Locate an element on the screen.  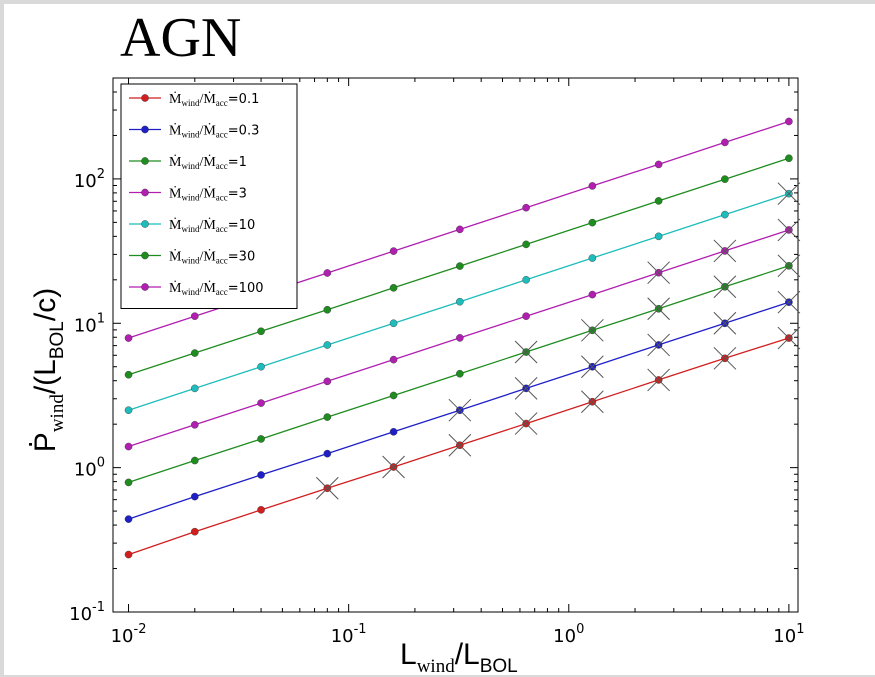
y-axis-label: Pwind/(LBOL/c) is located at coordinates (48, 370).